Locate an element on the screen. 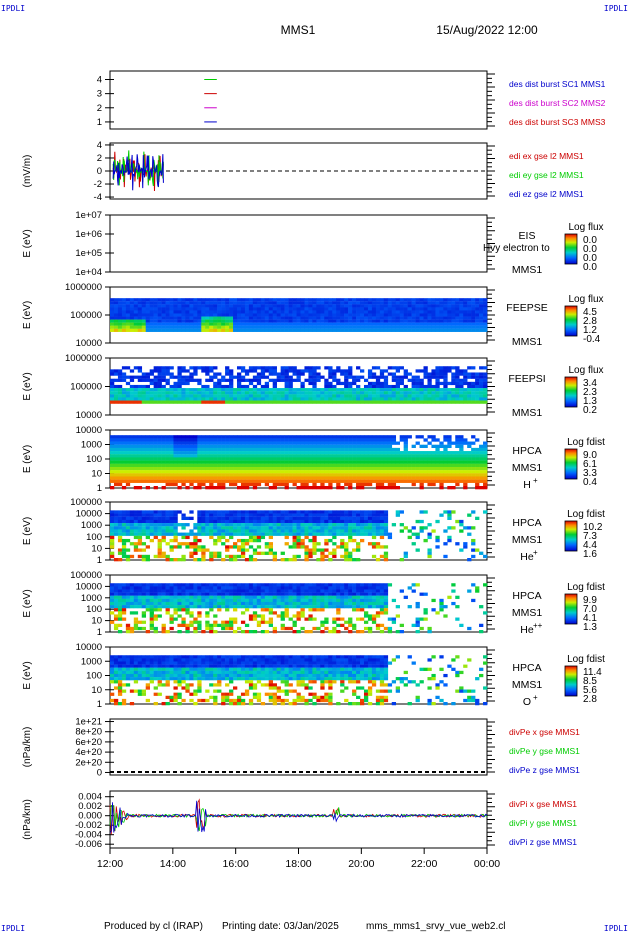 This screenshot has height=934, width=630. colorbar-tick-label: 7.3 is located at coordinates (590, 536).